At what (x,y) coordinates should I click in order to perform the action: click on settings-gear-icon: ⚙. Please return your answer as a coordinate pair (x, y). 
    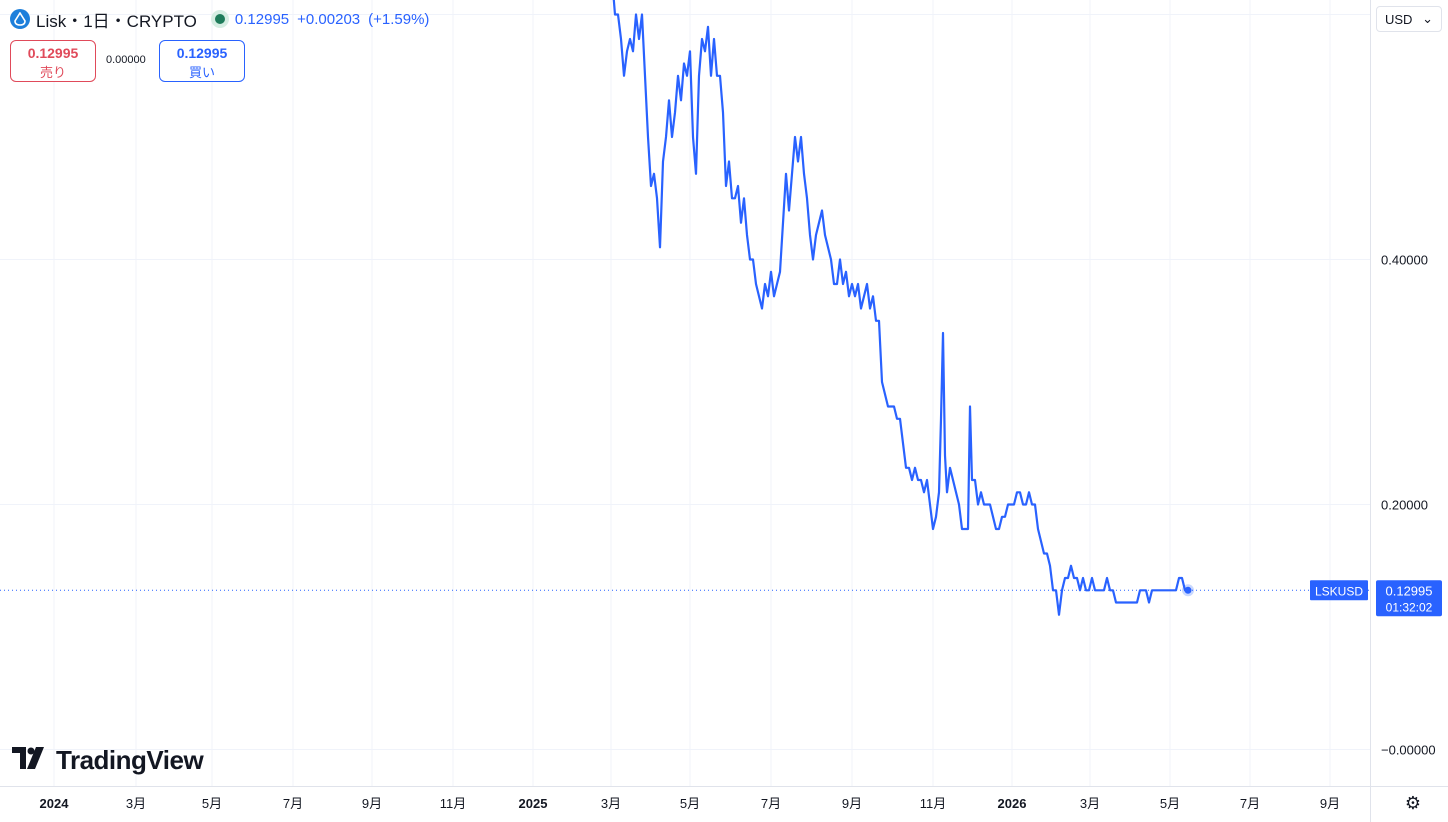
    Looking at the image, I should click on (1413, 802).